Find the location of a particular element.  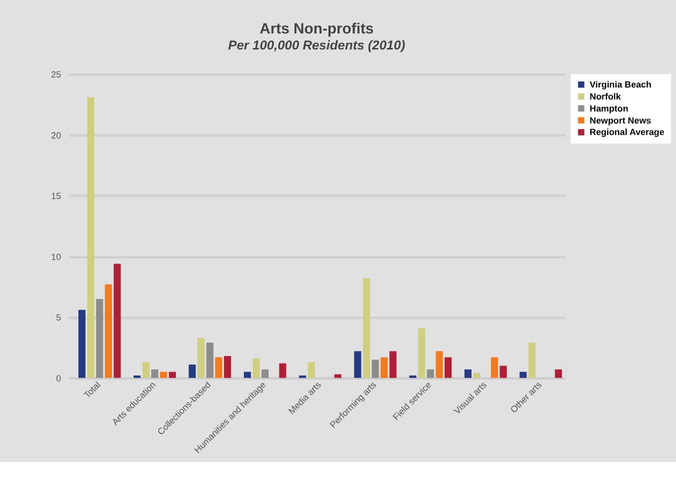

y-tick-label: 0 is located at coordinates (59, 378).